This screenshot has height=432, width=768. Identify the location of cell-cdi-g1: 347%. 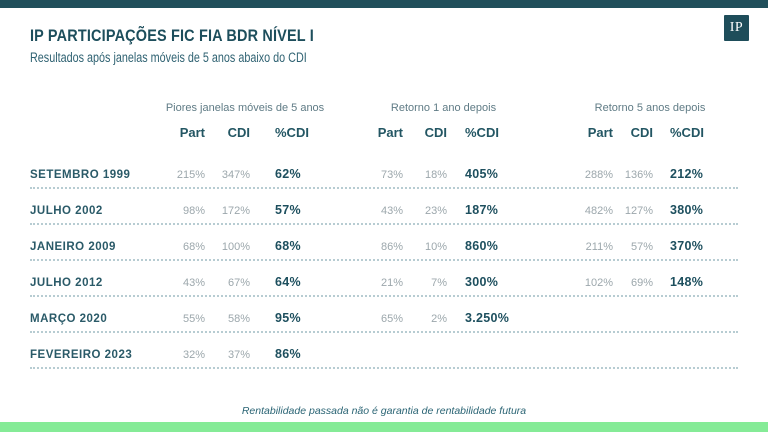
(235, 175).